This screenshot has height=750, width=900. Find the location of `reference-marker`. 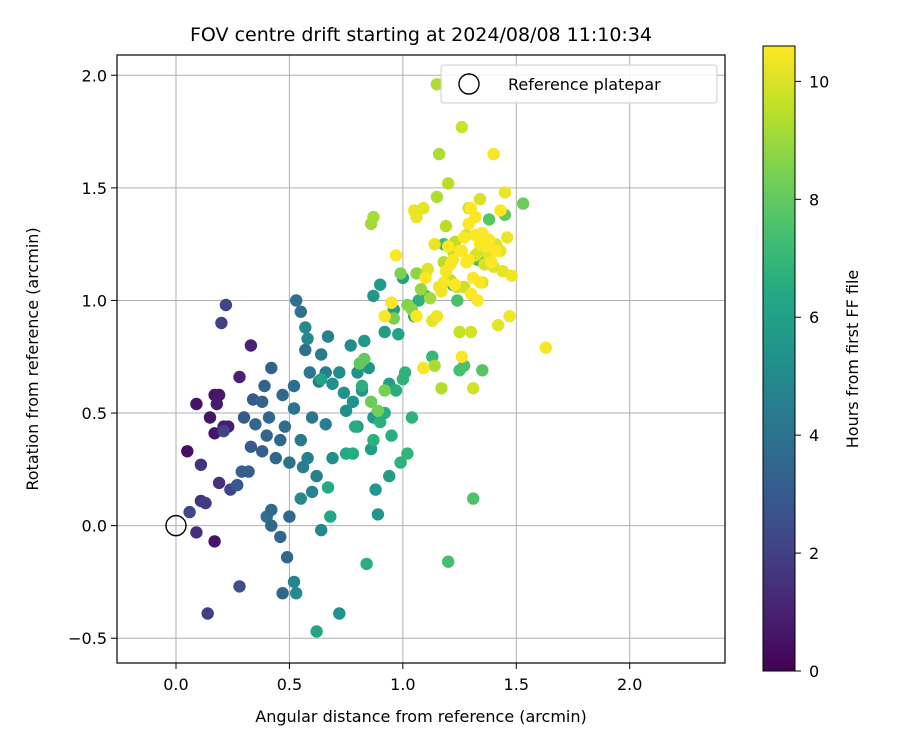

reference-marker is located at coordinates (176, 525).